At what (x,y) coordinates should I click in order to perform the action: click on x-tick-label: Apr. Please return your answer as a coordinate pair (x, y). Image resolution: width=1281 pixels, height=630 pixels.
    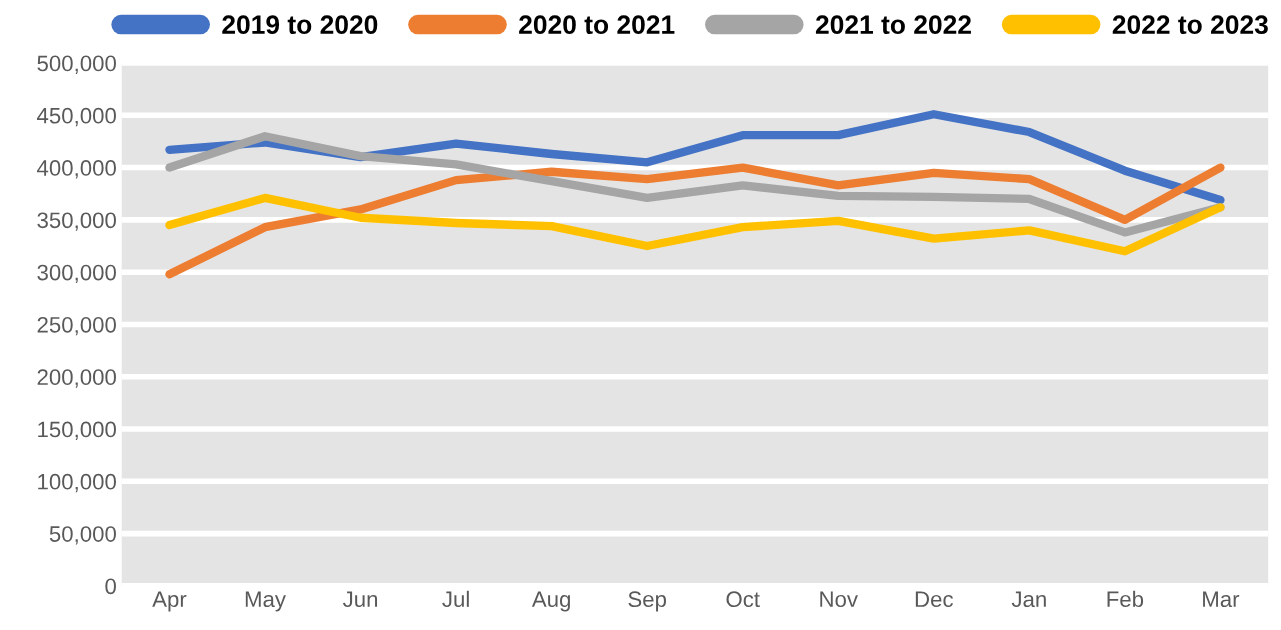
    Looking at the image, I should click on (169, 601).